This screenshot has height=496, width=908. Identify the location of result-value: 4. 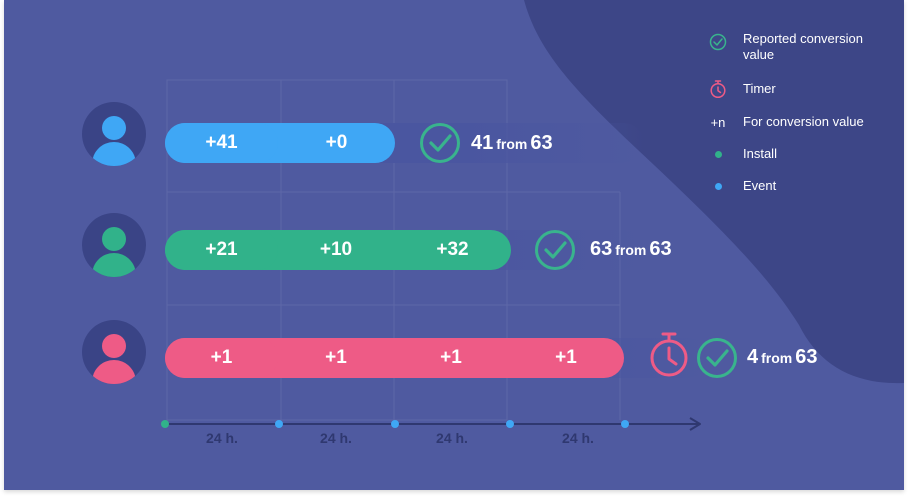
(753, 357).